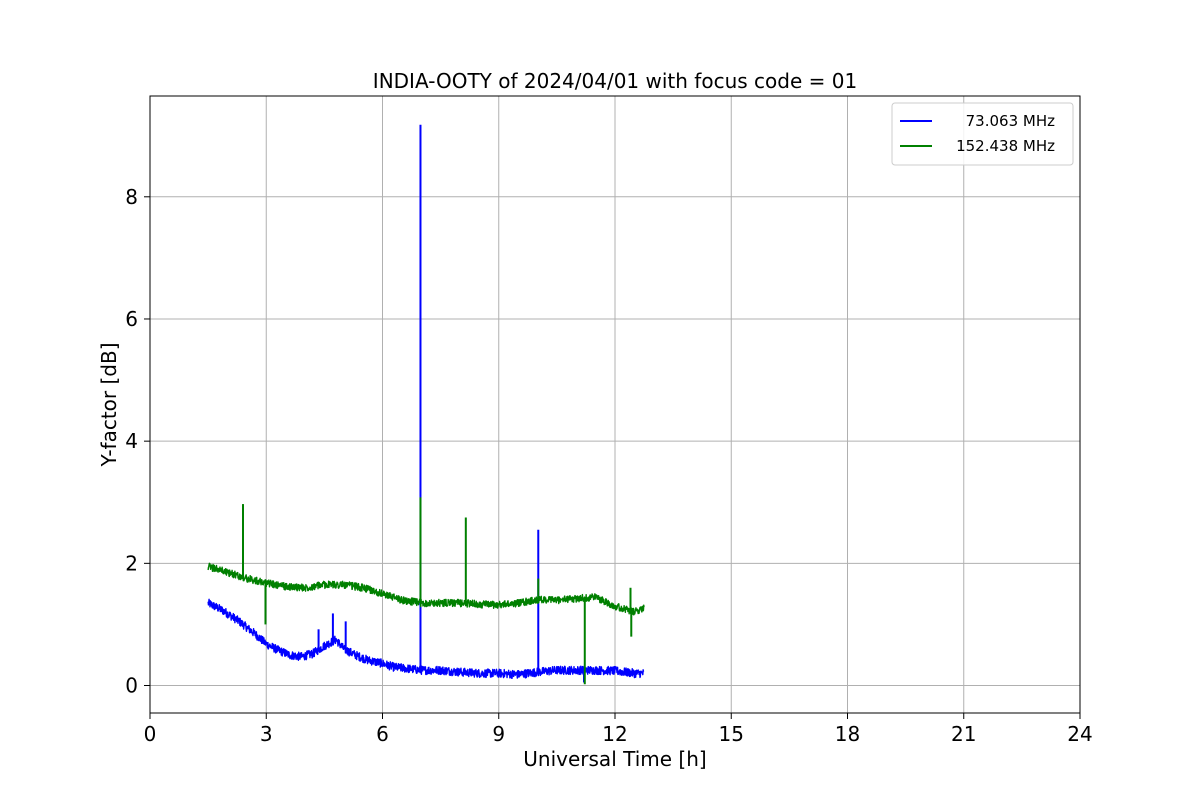 This screenshot has height=800, width=1200. I want to click on legend-box, so click(982, 134).